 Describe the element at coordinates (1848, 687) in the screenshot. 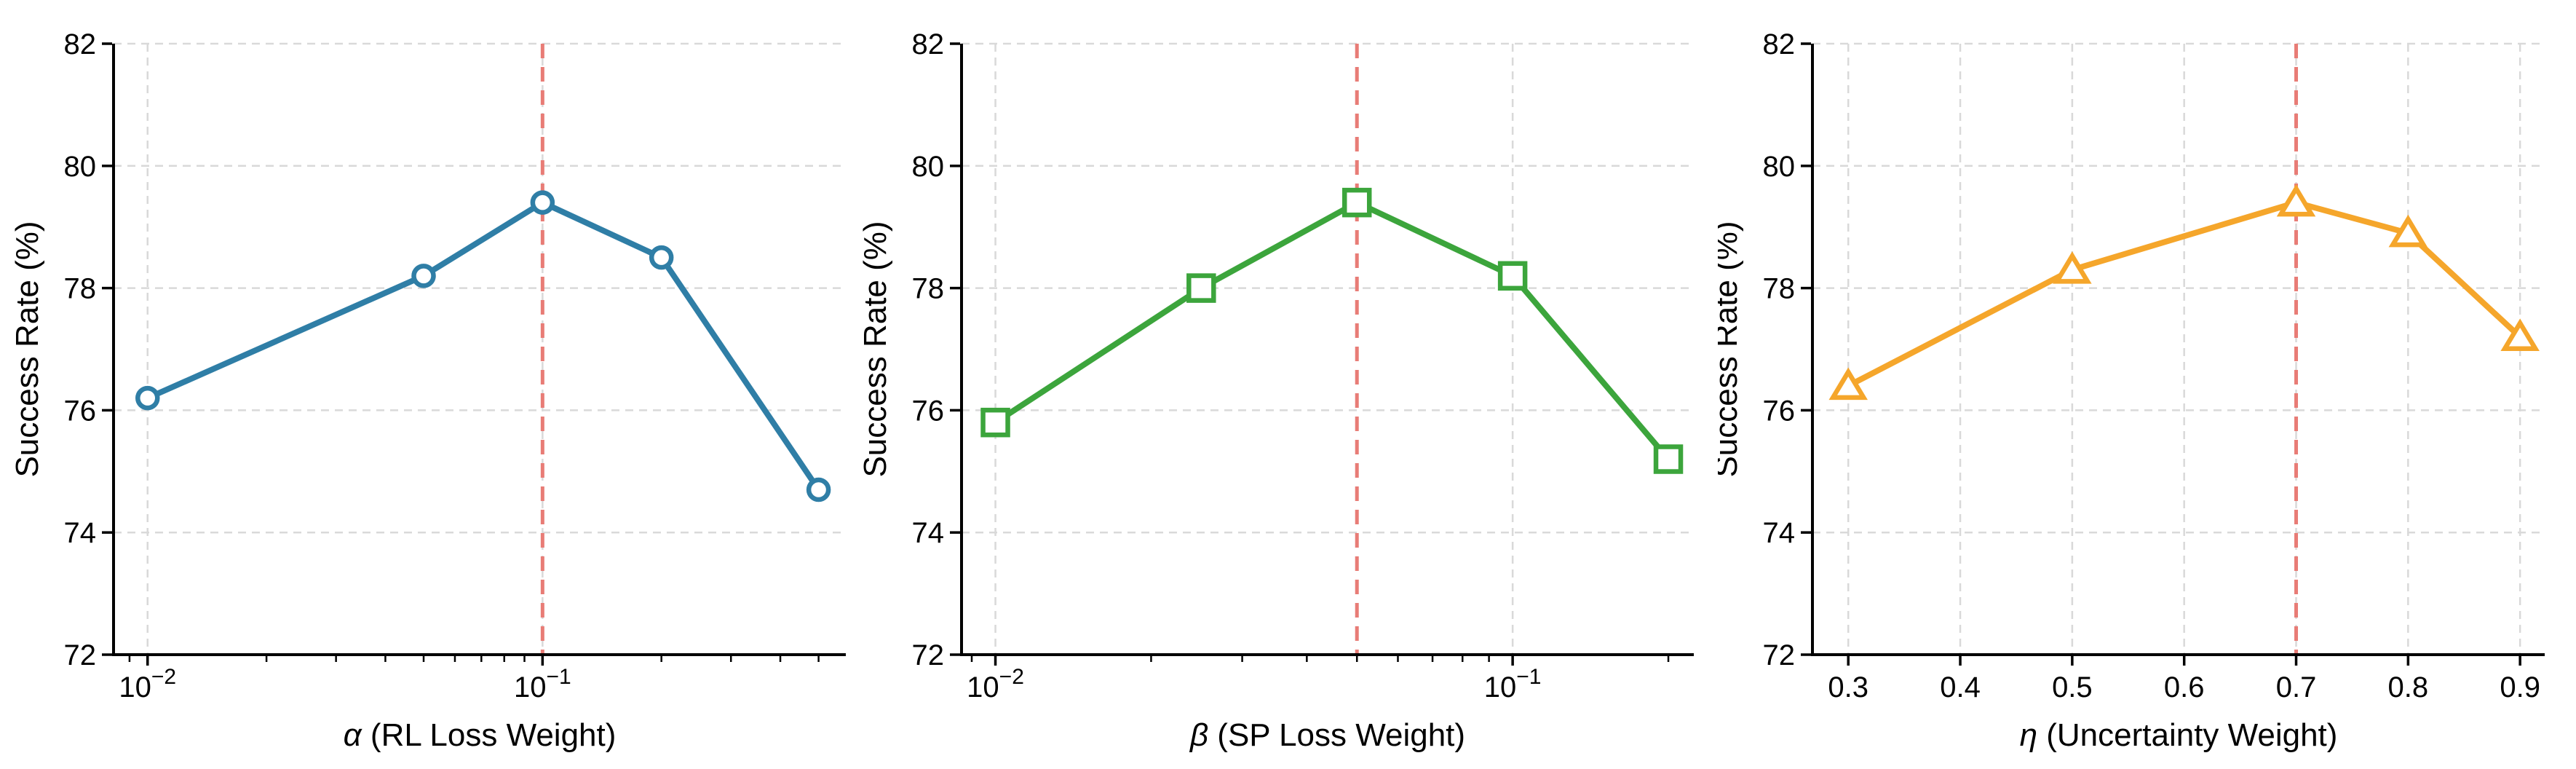

I see `x-tick-label: 0.3` at that location.